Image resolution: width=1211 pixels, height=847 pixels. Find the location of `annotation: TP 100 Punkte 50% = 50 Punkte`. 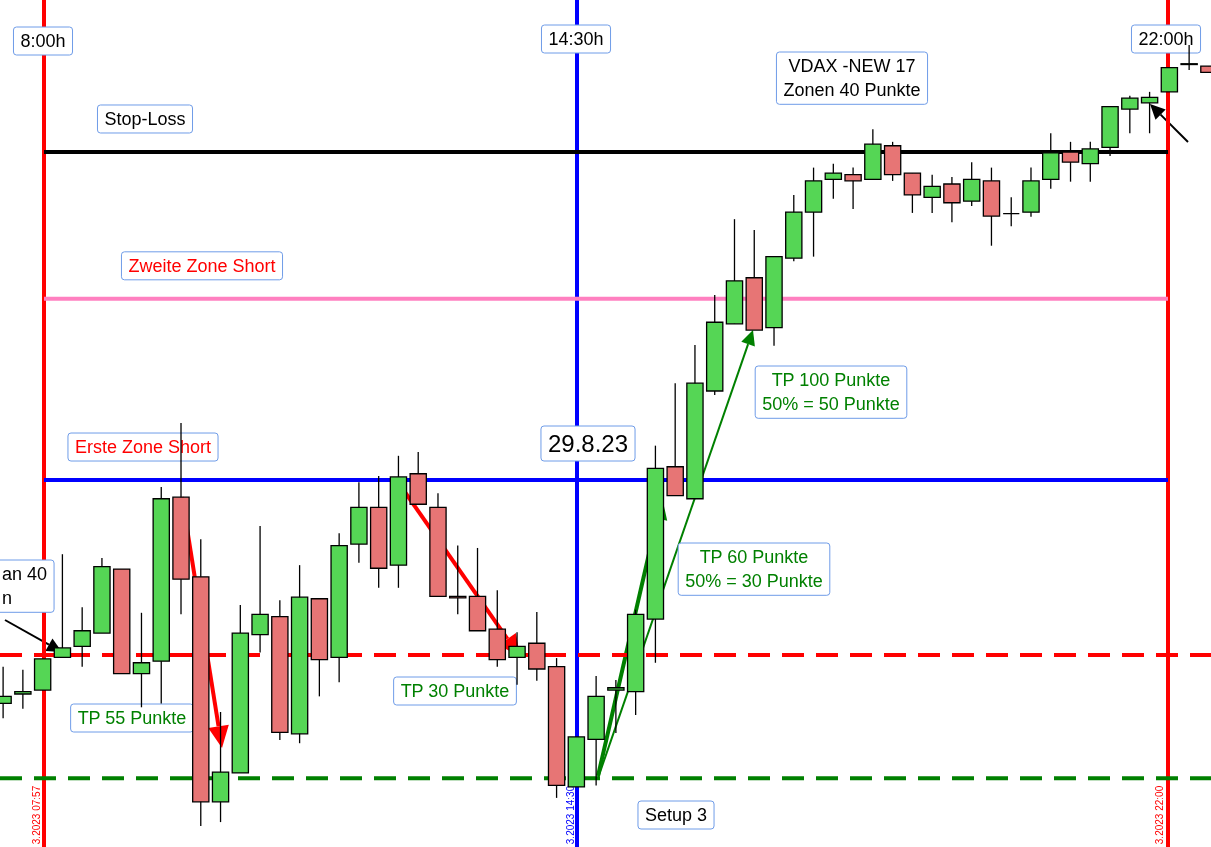

annotation: TP 100 Punkte 50% = 50 Punkte is located at coordinates (831, 392).